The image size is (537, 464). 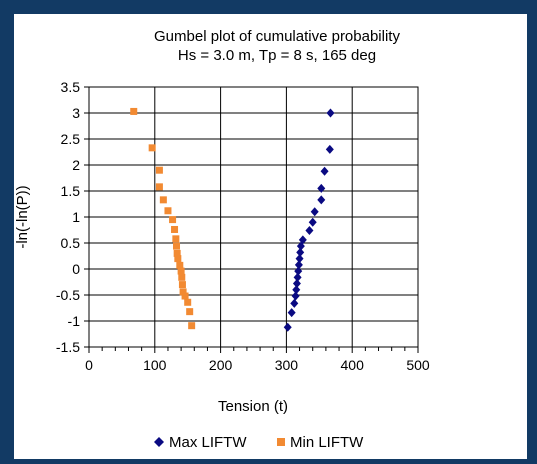 What do you see at coordinates (208, 442) in the screenshot?
I see `legend-label-max: Max LIFTW` at bounding box center [208, 442].